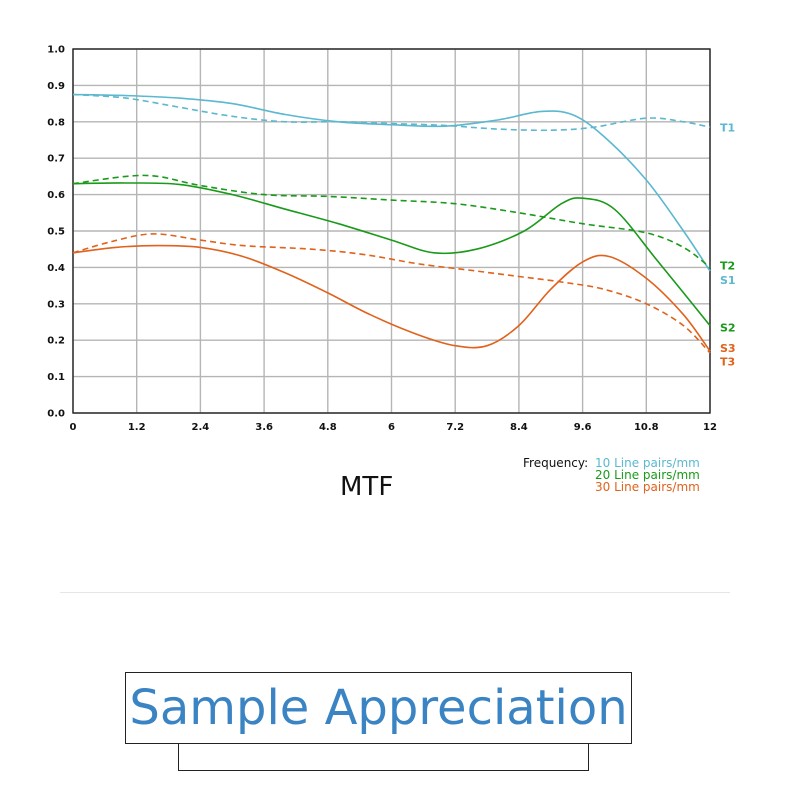 The width and height of the screenshot is (790, 789). I want to click on series-label-t2: T2, so click(727, 266).